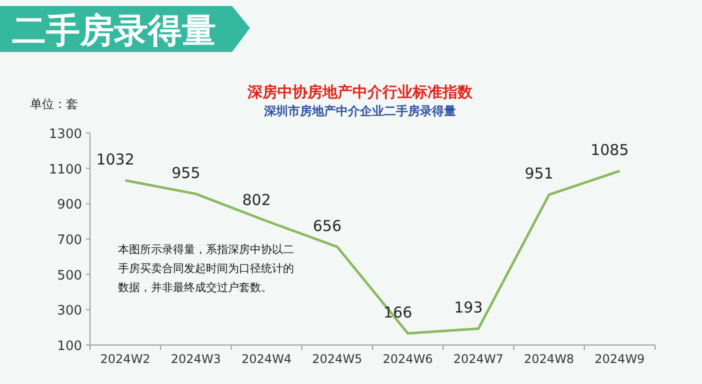 The height and width of the screenshot is (384, 702). What do you see at coordinates (115, 159) in the screenshot?
I see `data-label: 1032` at bounding box center [115, 159].